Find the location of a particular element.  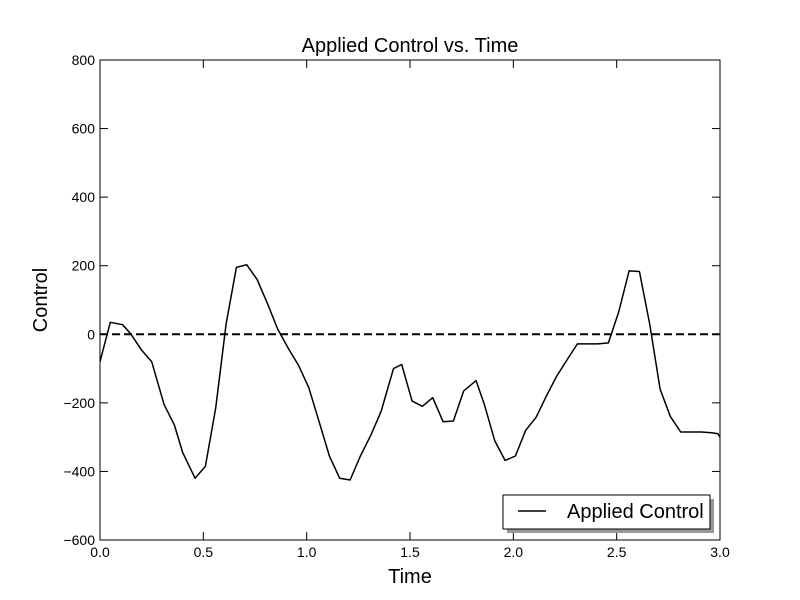

y-tick-label: 0 is located at coordinates (91, 334).